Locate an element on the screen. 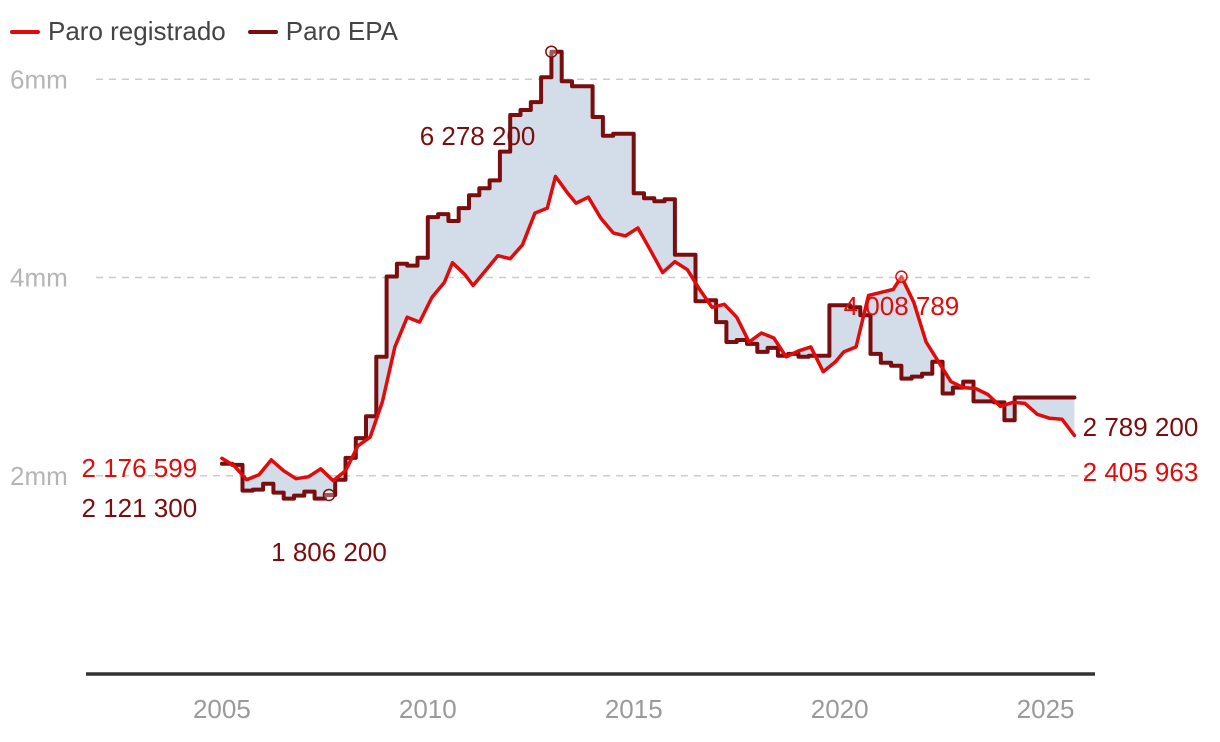  y-tick-label-6mm: 6mm is located at coordinates (39, 79).